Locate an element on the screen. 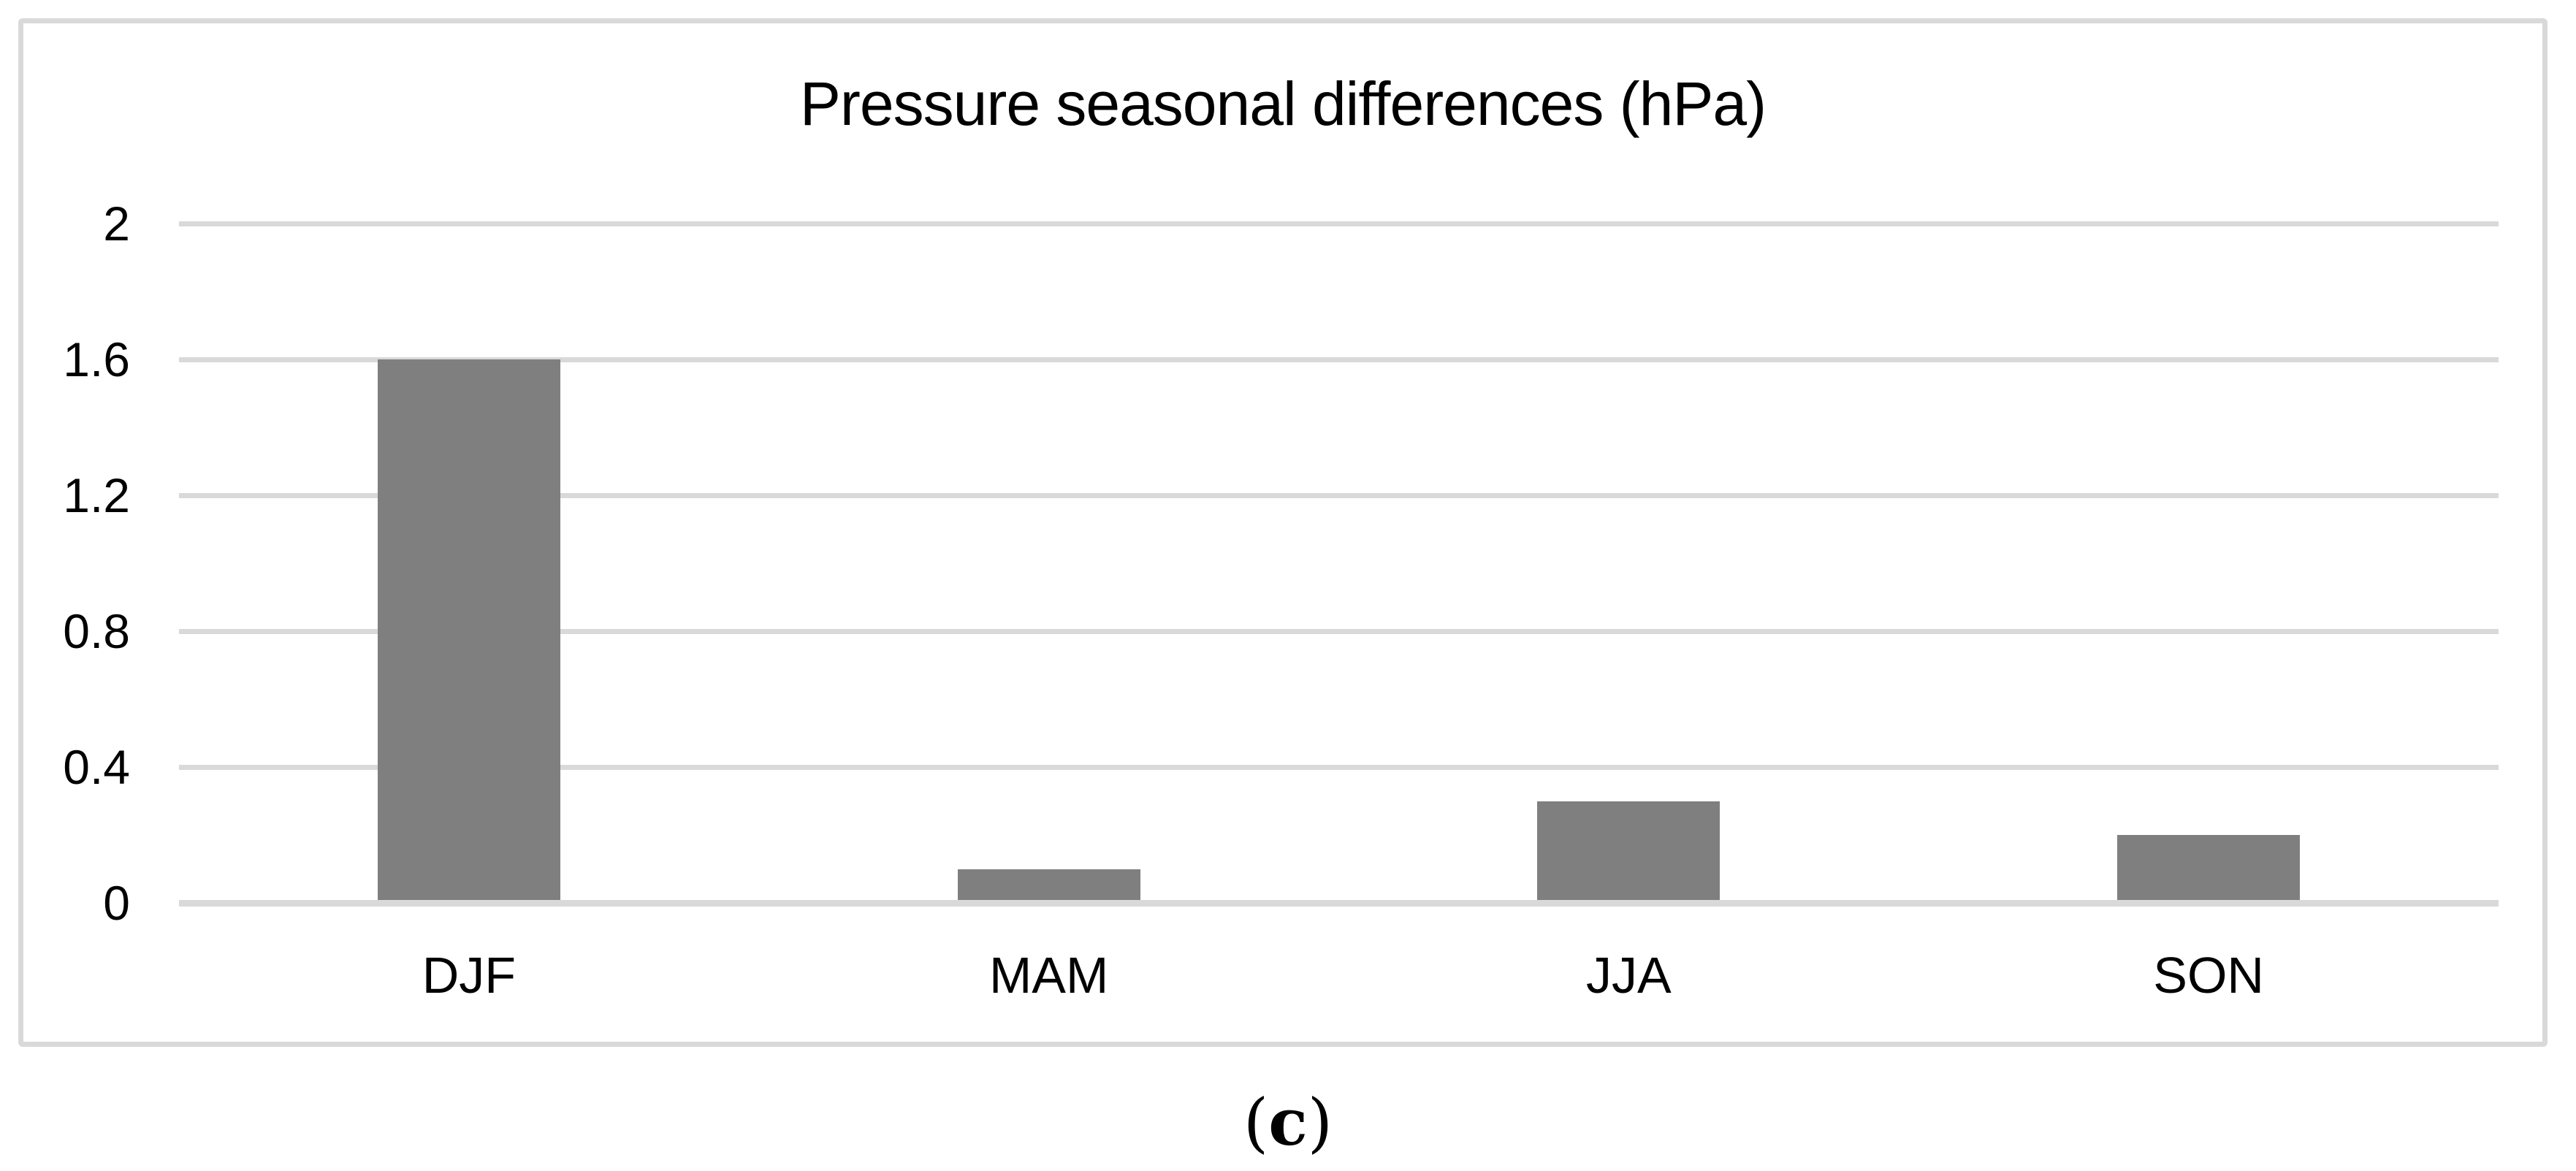  x-axis-category-label: JJA is located at coordinates (1629, 975).